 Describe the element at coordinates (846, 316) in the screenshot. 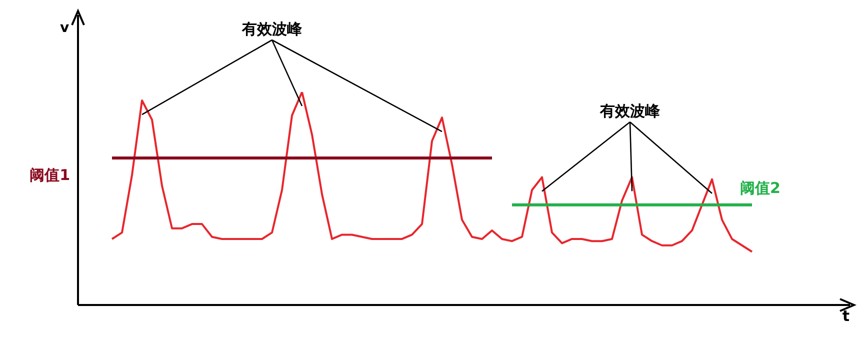

I see `text: t` at that location.